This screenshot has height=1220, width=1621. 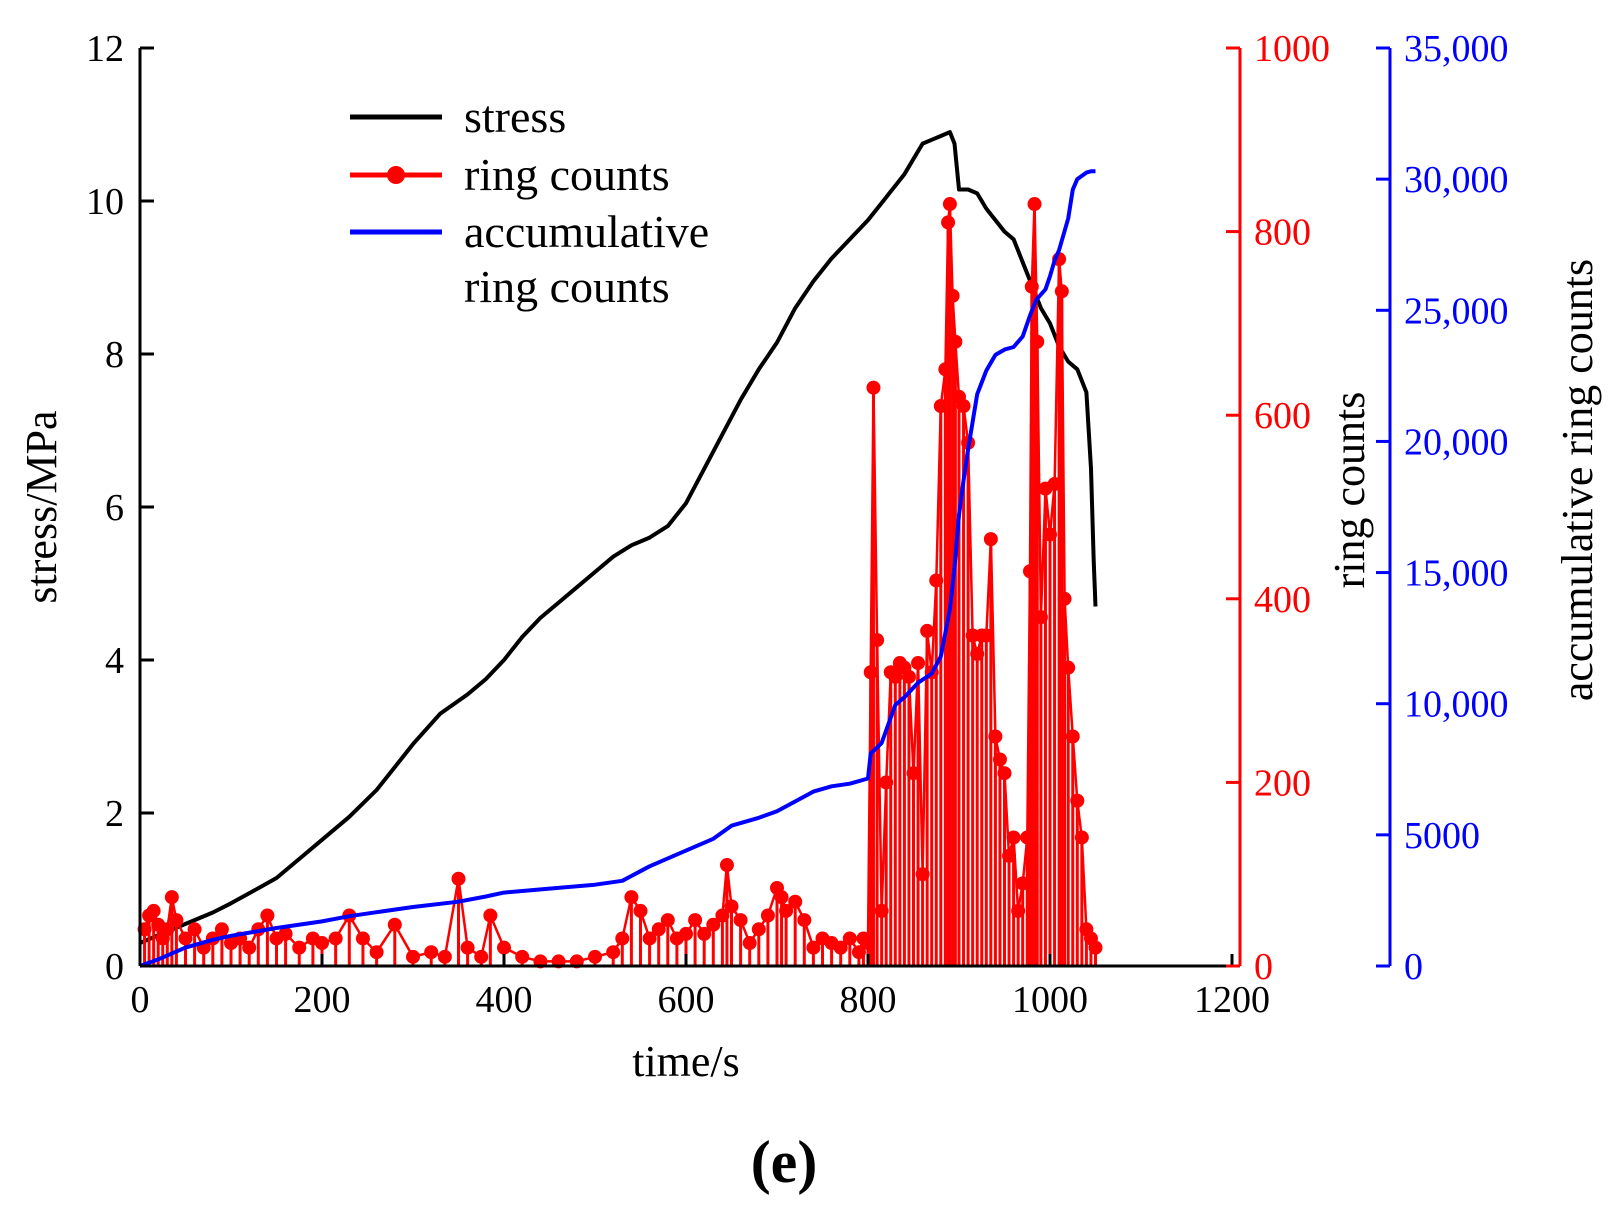 I want to click on x-tick-label: 400, so click(x=504, y=1000).